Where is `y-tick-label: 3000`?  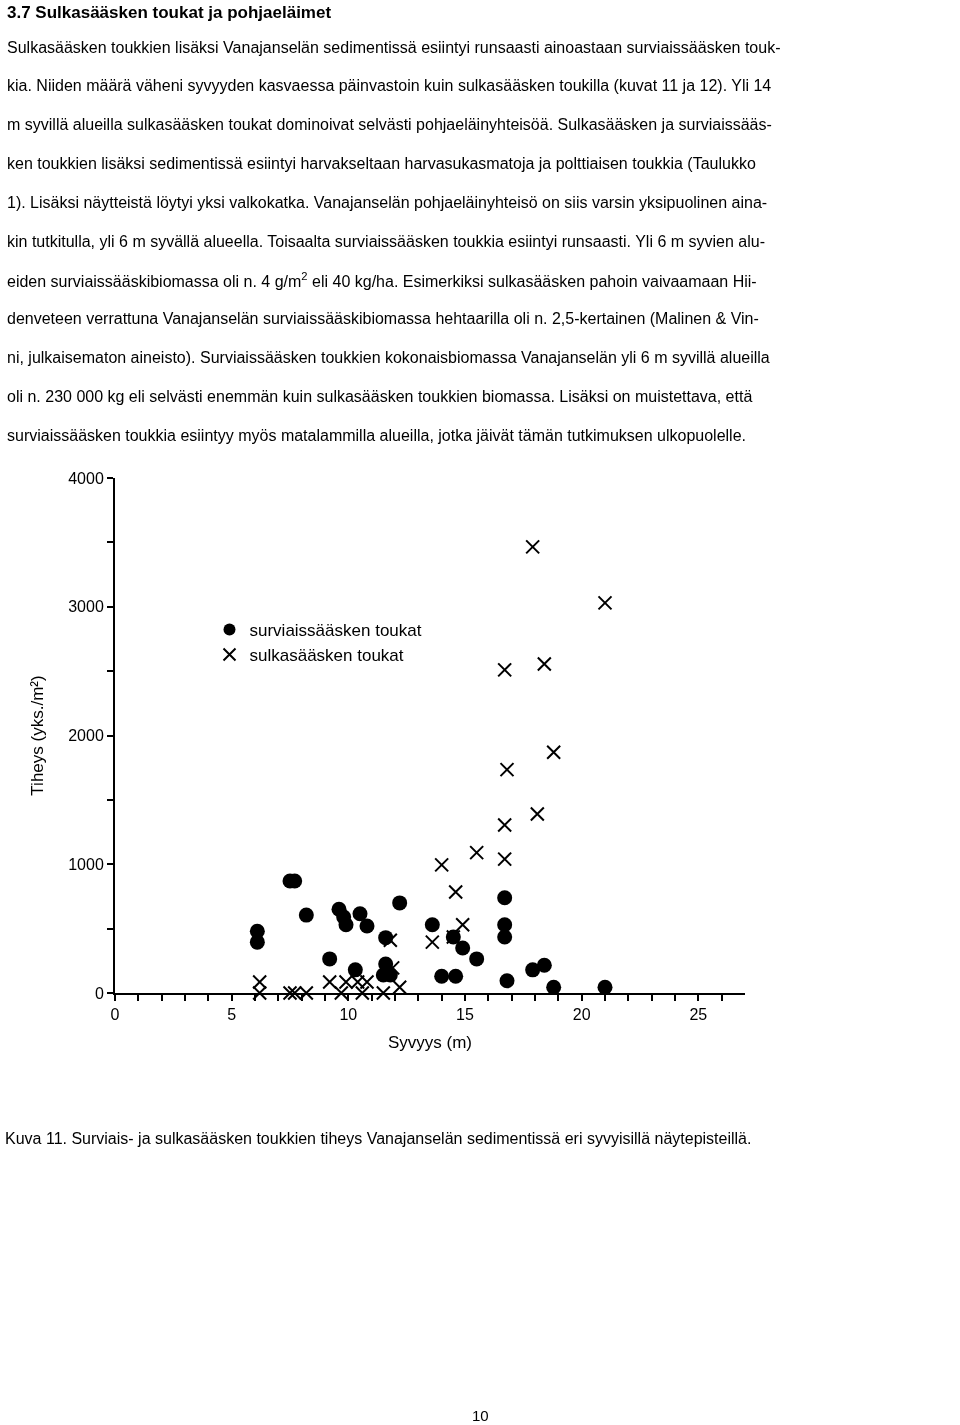 y-tick-label: 3000 is located at coordinates (86, 607).